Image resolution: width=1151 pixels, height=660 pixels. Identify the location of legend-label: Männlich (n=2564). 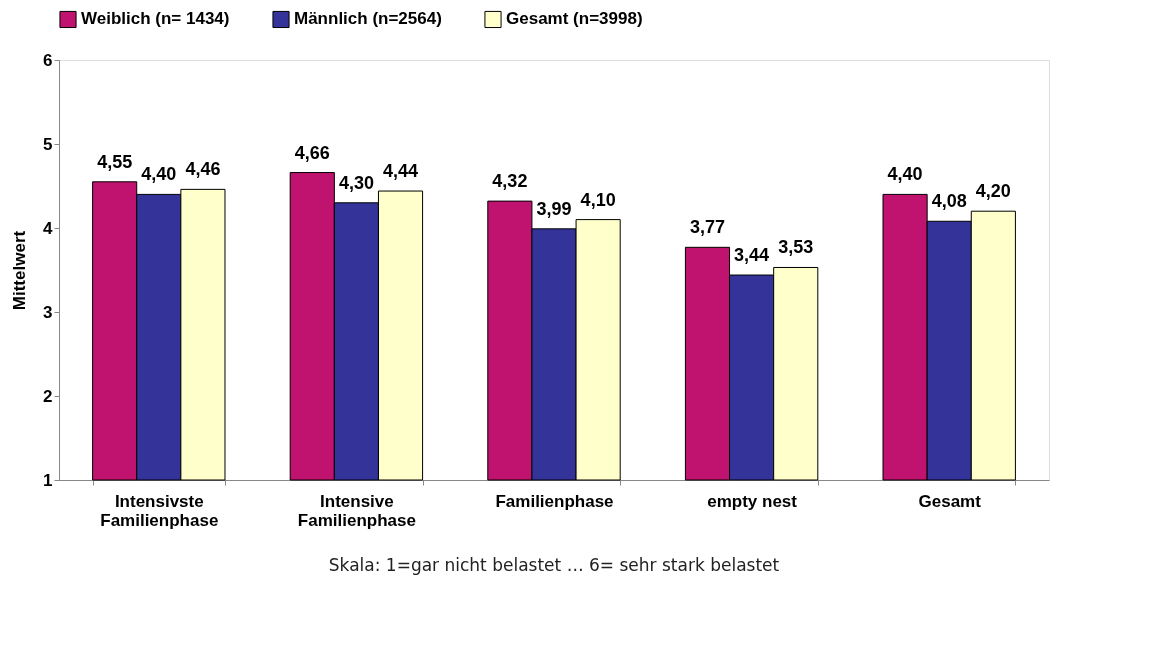
(368, 19).